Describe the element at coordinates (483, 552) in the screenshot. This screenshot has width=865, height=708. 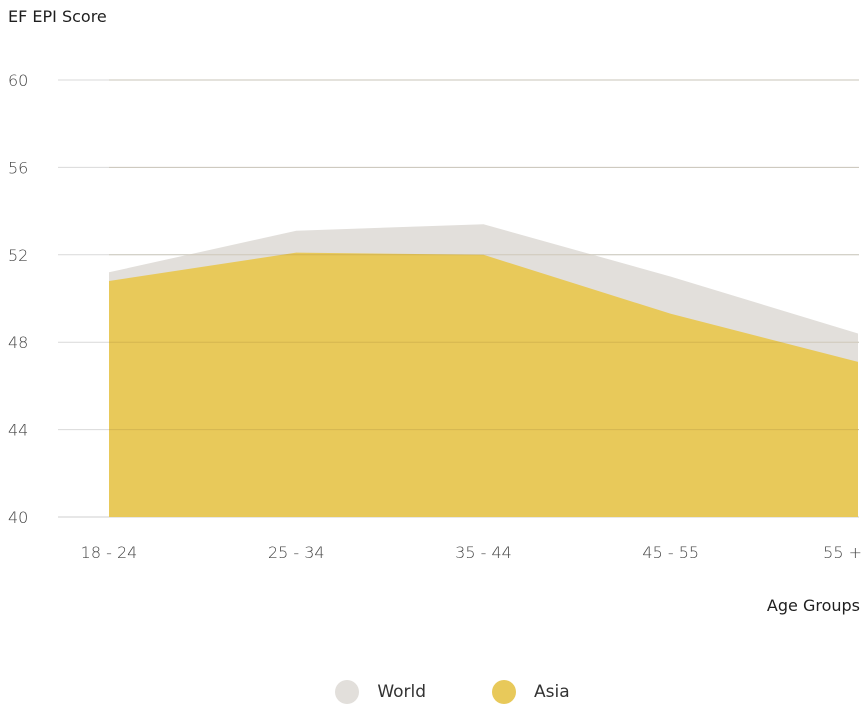
I see `x-tick-label-2: 35 - 44` at that location.